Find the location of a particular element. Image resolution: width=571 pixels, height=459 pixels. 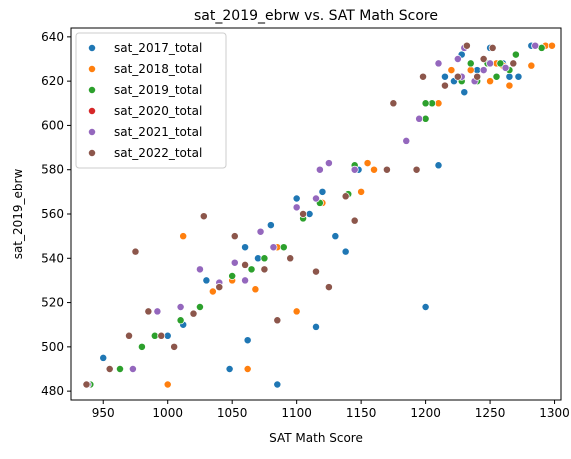

x-tick-label: 1100 is located at coordinates (296, 413).